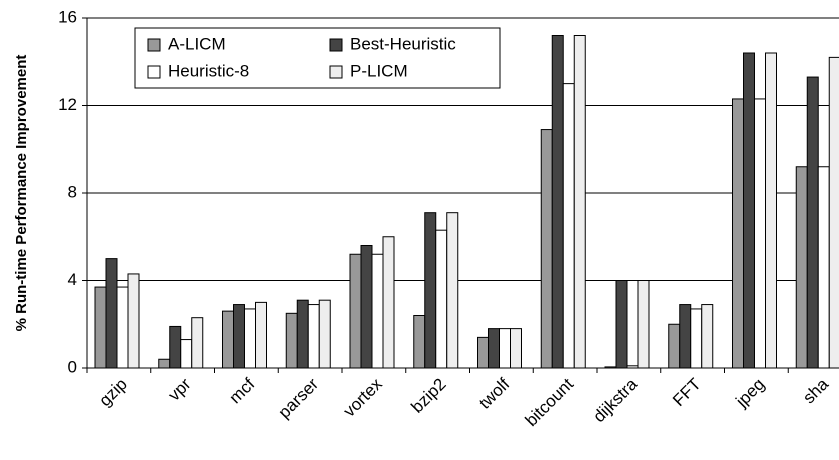  What do you see at coordinates (686, 392) in the screenshot?
I see `x-tick-label: FFT` at bounding box center [686, 392].